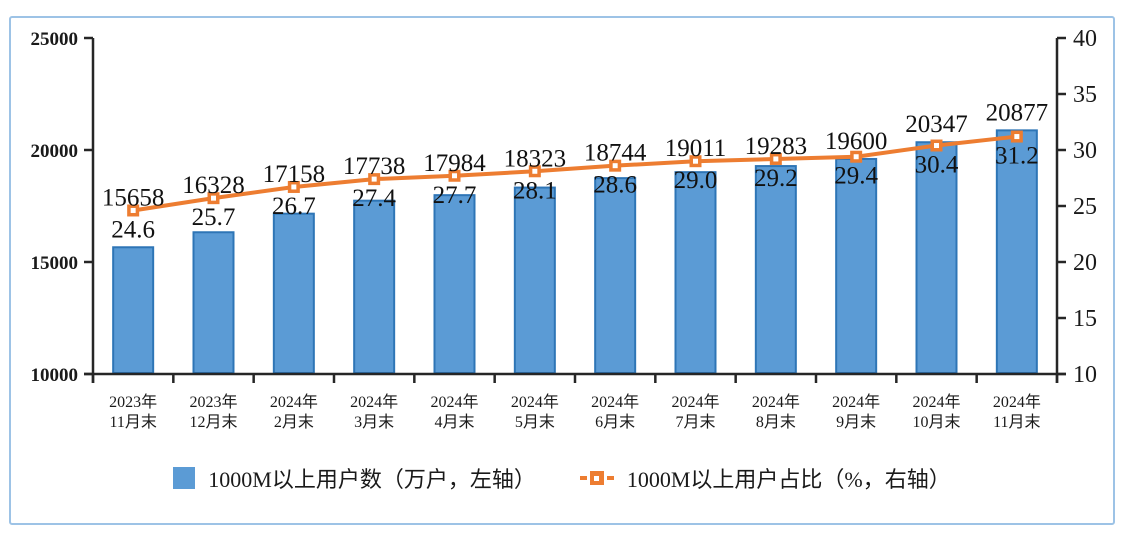 This screenshot has height=545, width=1137. I want to click on legend-item-line-series: 1000M以上用户占比（%，右轴）, so click(765, 478).